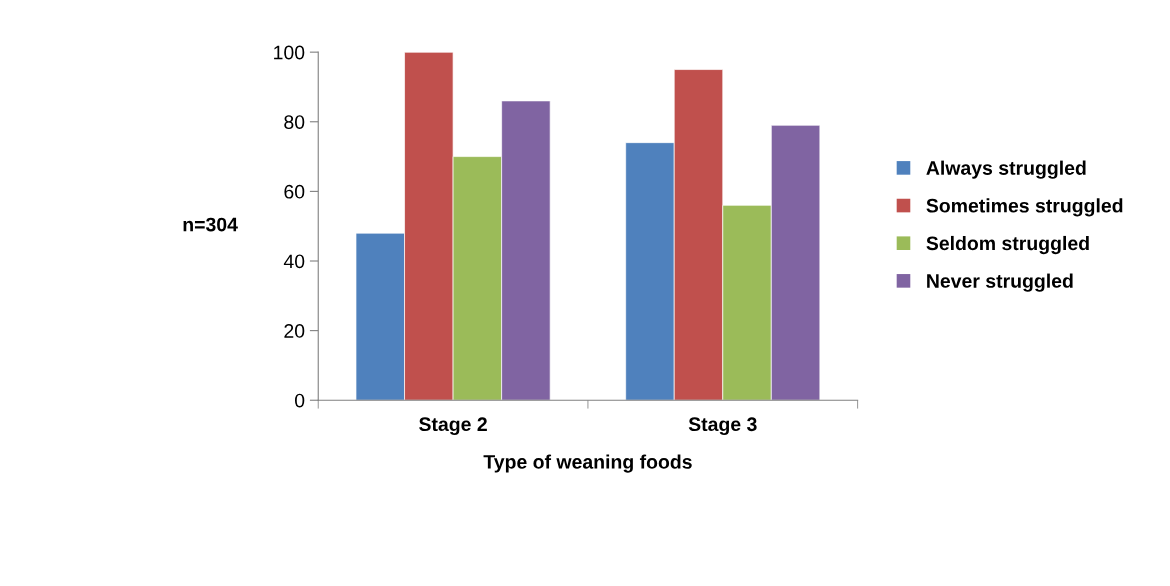 This screenshot has height=586, width=1170. Describe the element at coordinates (210, 224) in the screenshot. I see `y-axis-title: n=304` at that location.